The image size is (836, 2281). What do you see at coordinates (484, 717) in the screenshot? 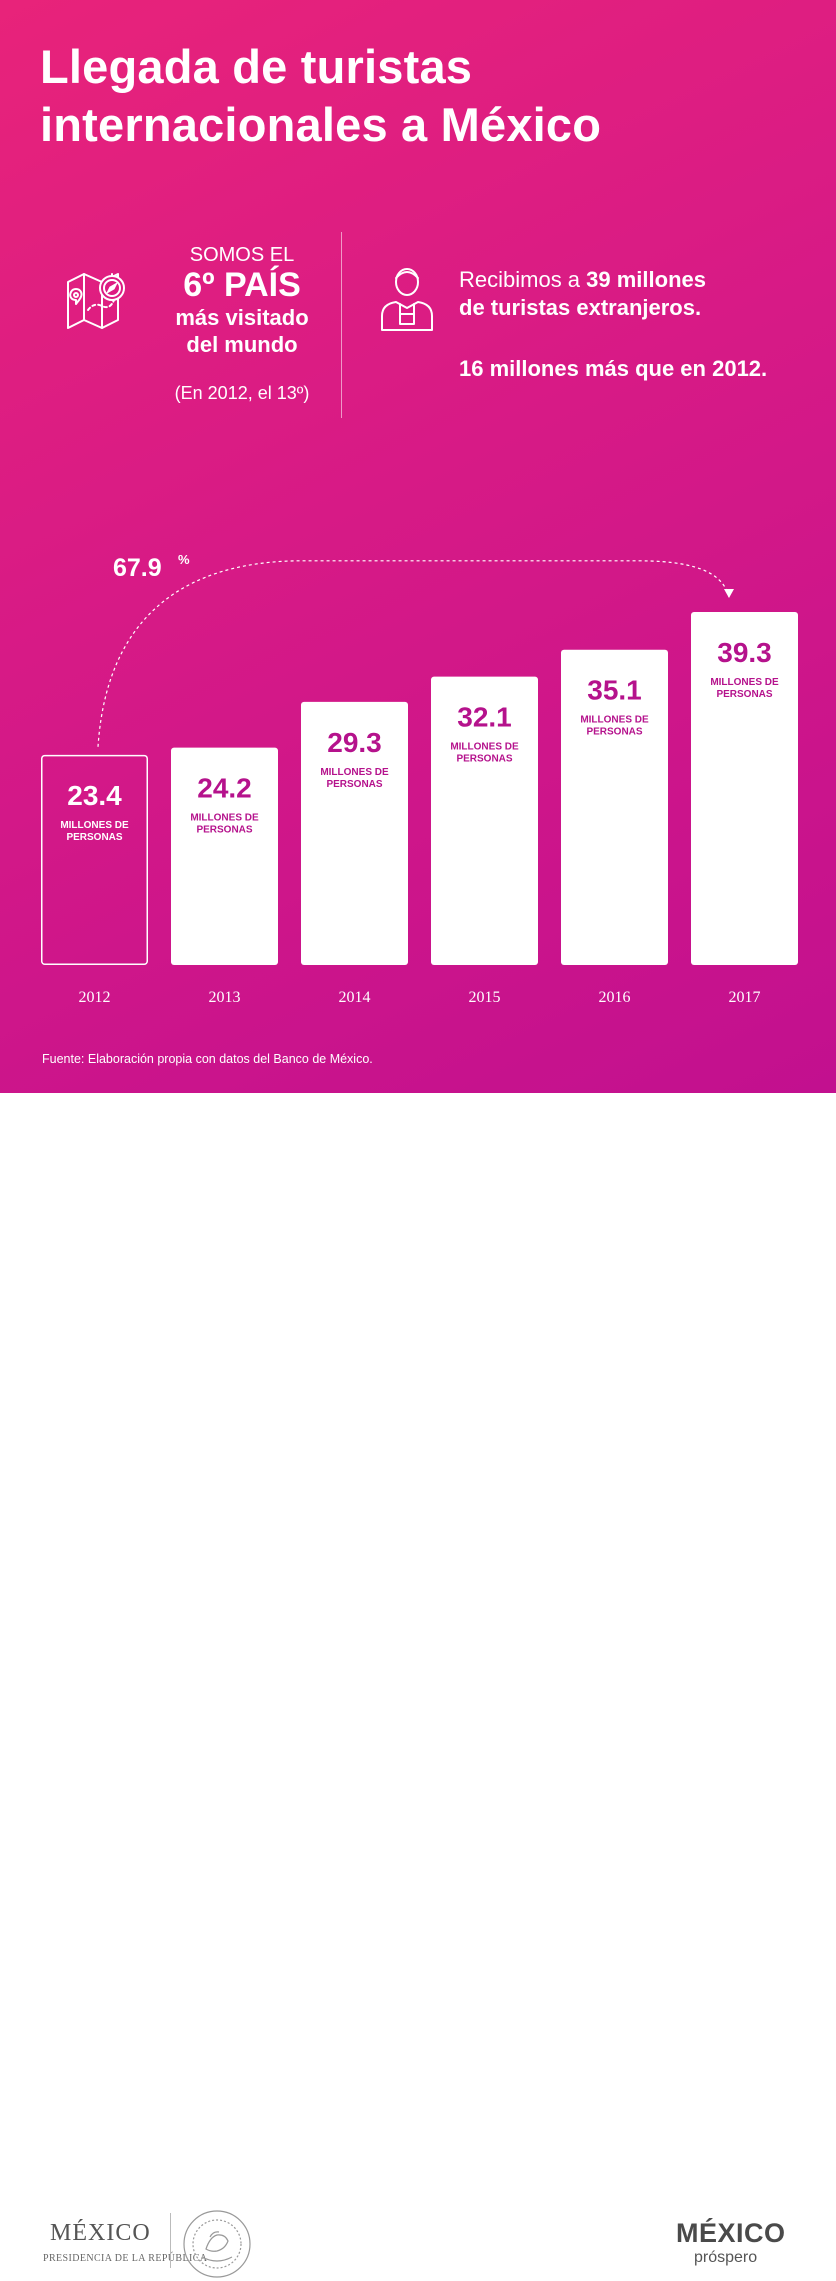
I see `bar-value-label: 32.1` at bounding box center [484, 717].